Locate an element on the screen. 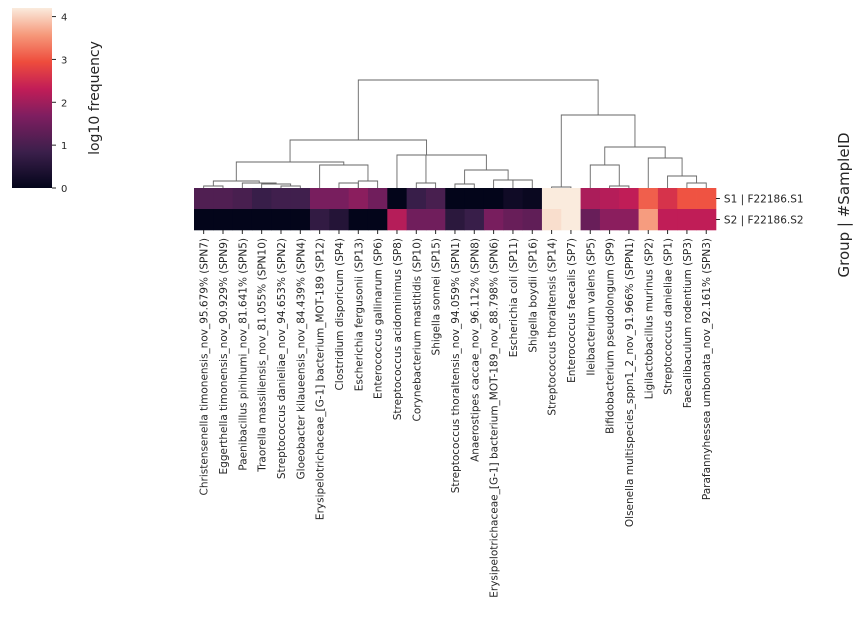  column-label: Anaerostipes caccae_nov_96.112% (SPN8) is located at coordinates (475, 350).